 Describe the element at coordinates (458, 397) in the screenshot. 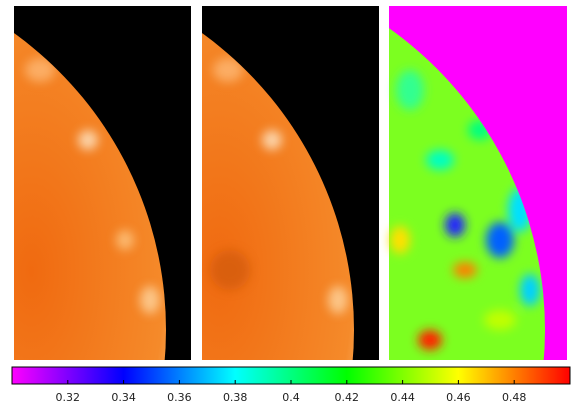

I see `tick-label: 0.46` at that location.